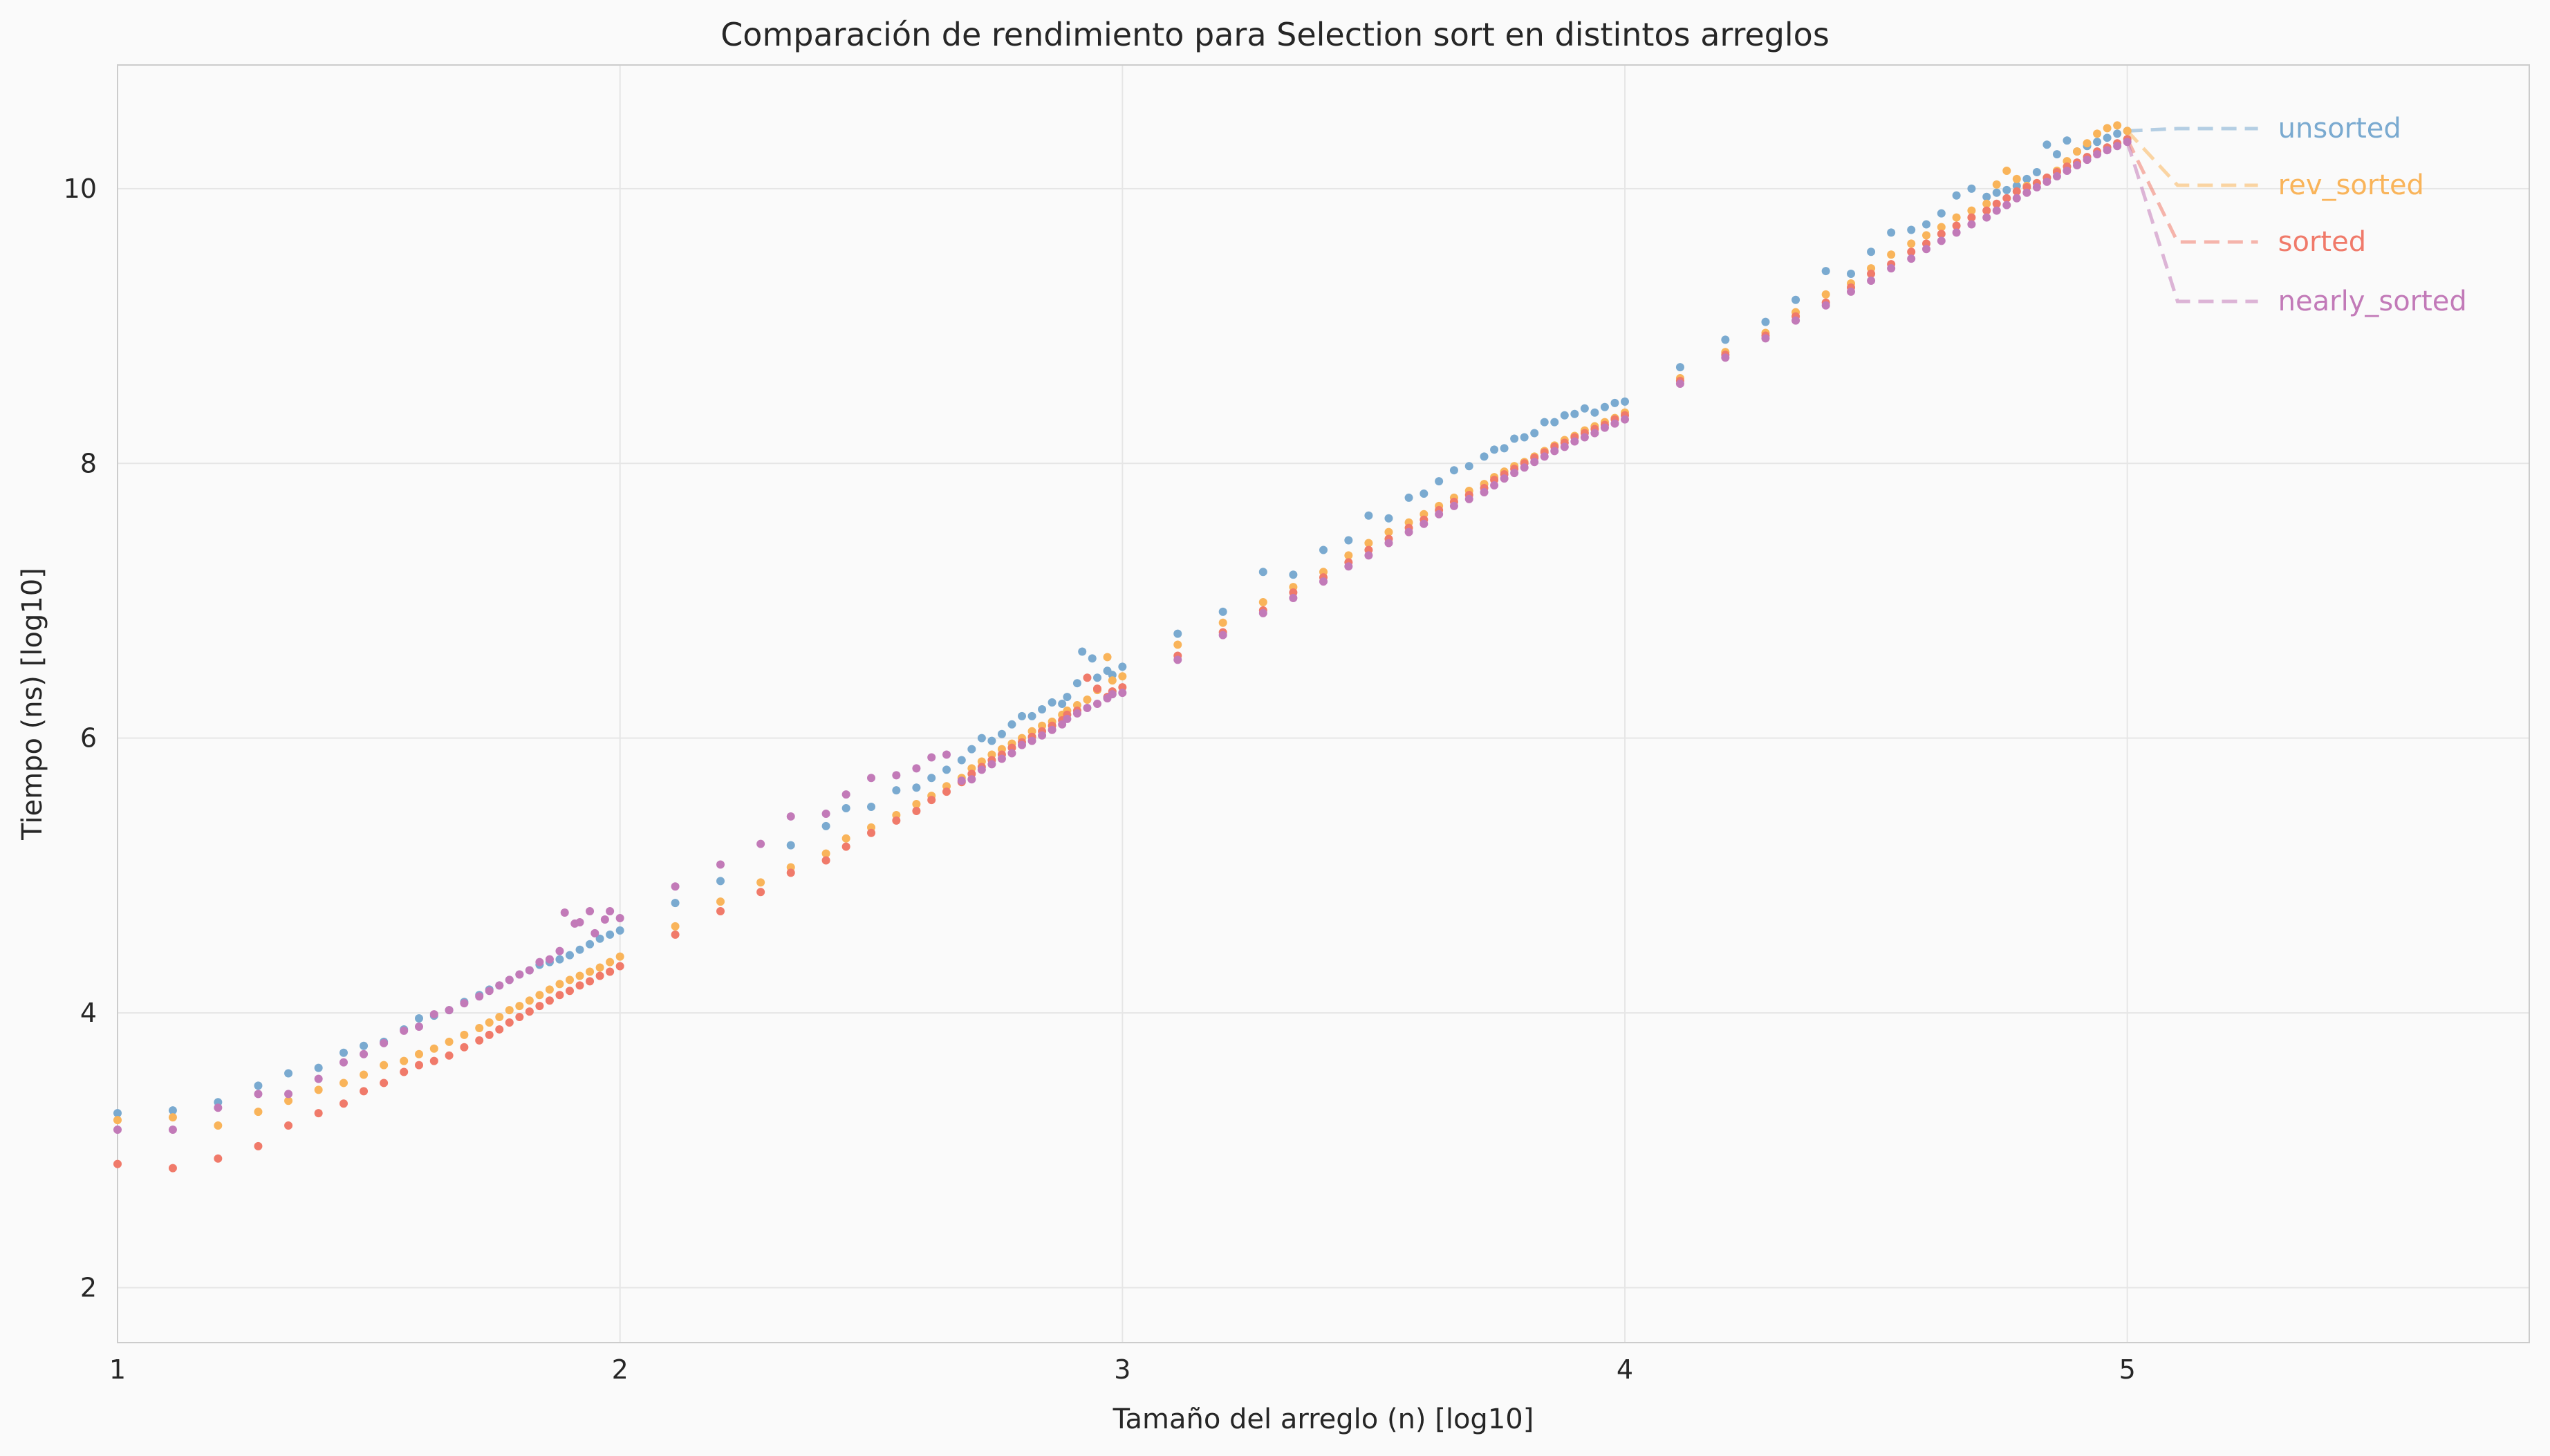 This screenshot has height=1456, width=2550. Describe the element at coordinates (2191, 158) in the screenshot. I see `leader-line-rev_sorted` at that location.